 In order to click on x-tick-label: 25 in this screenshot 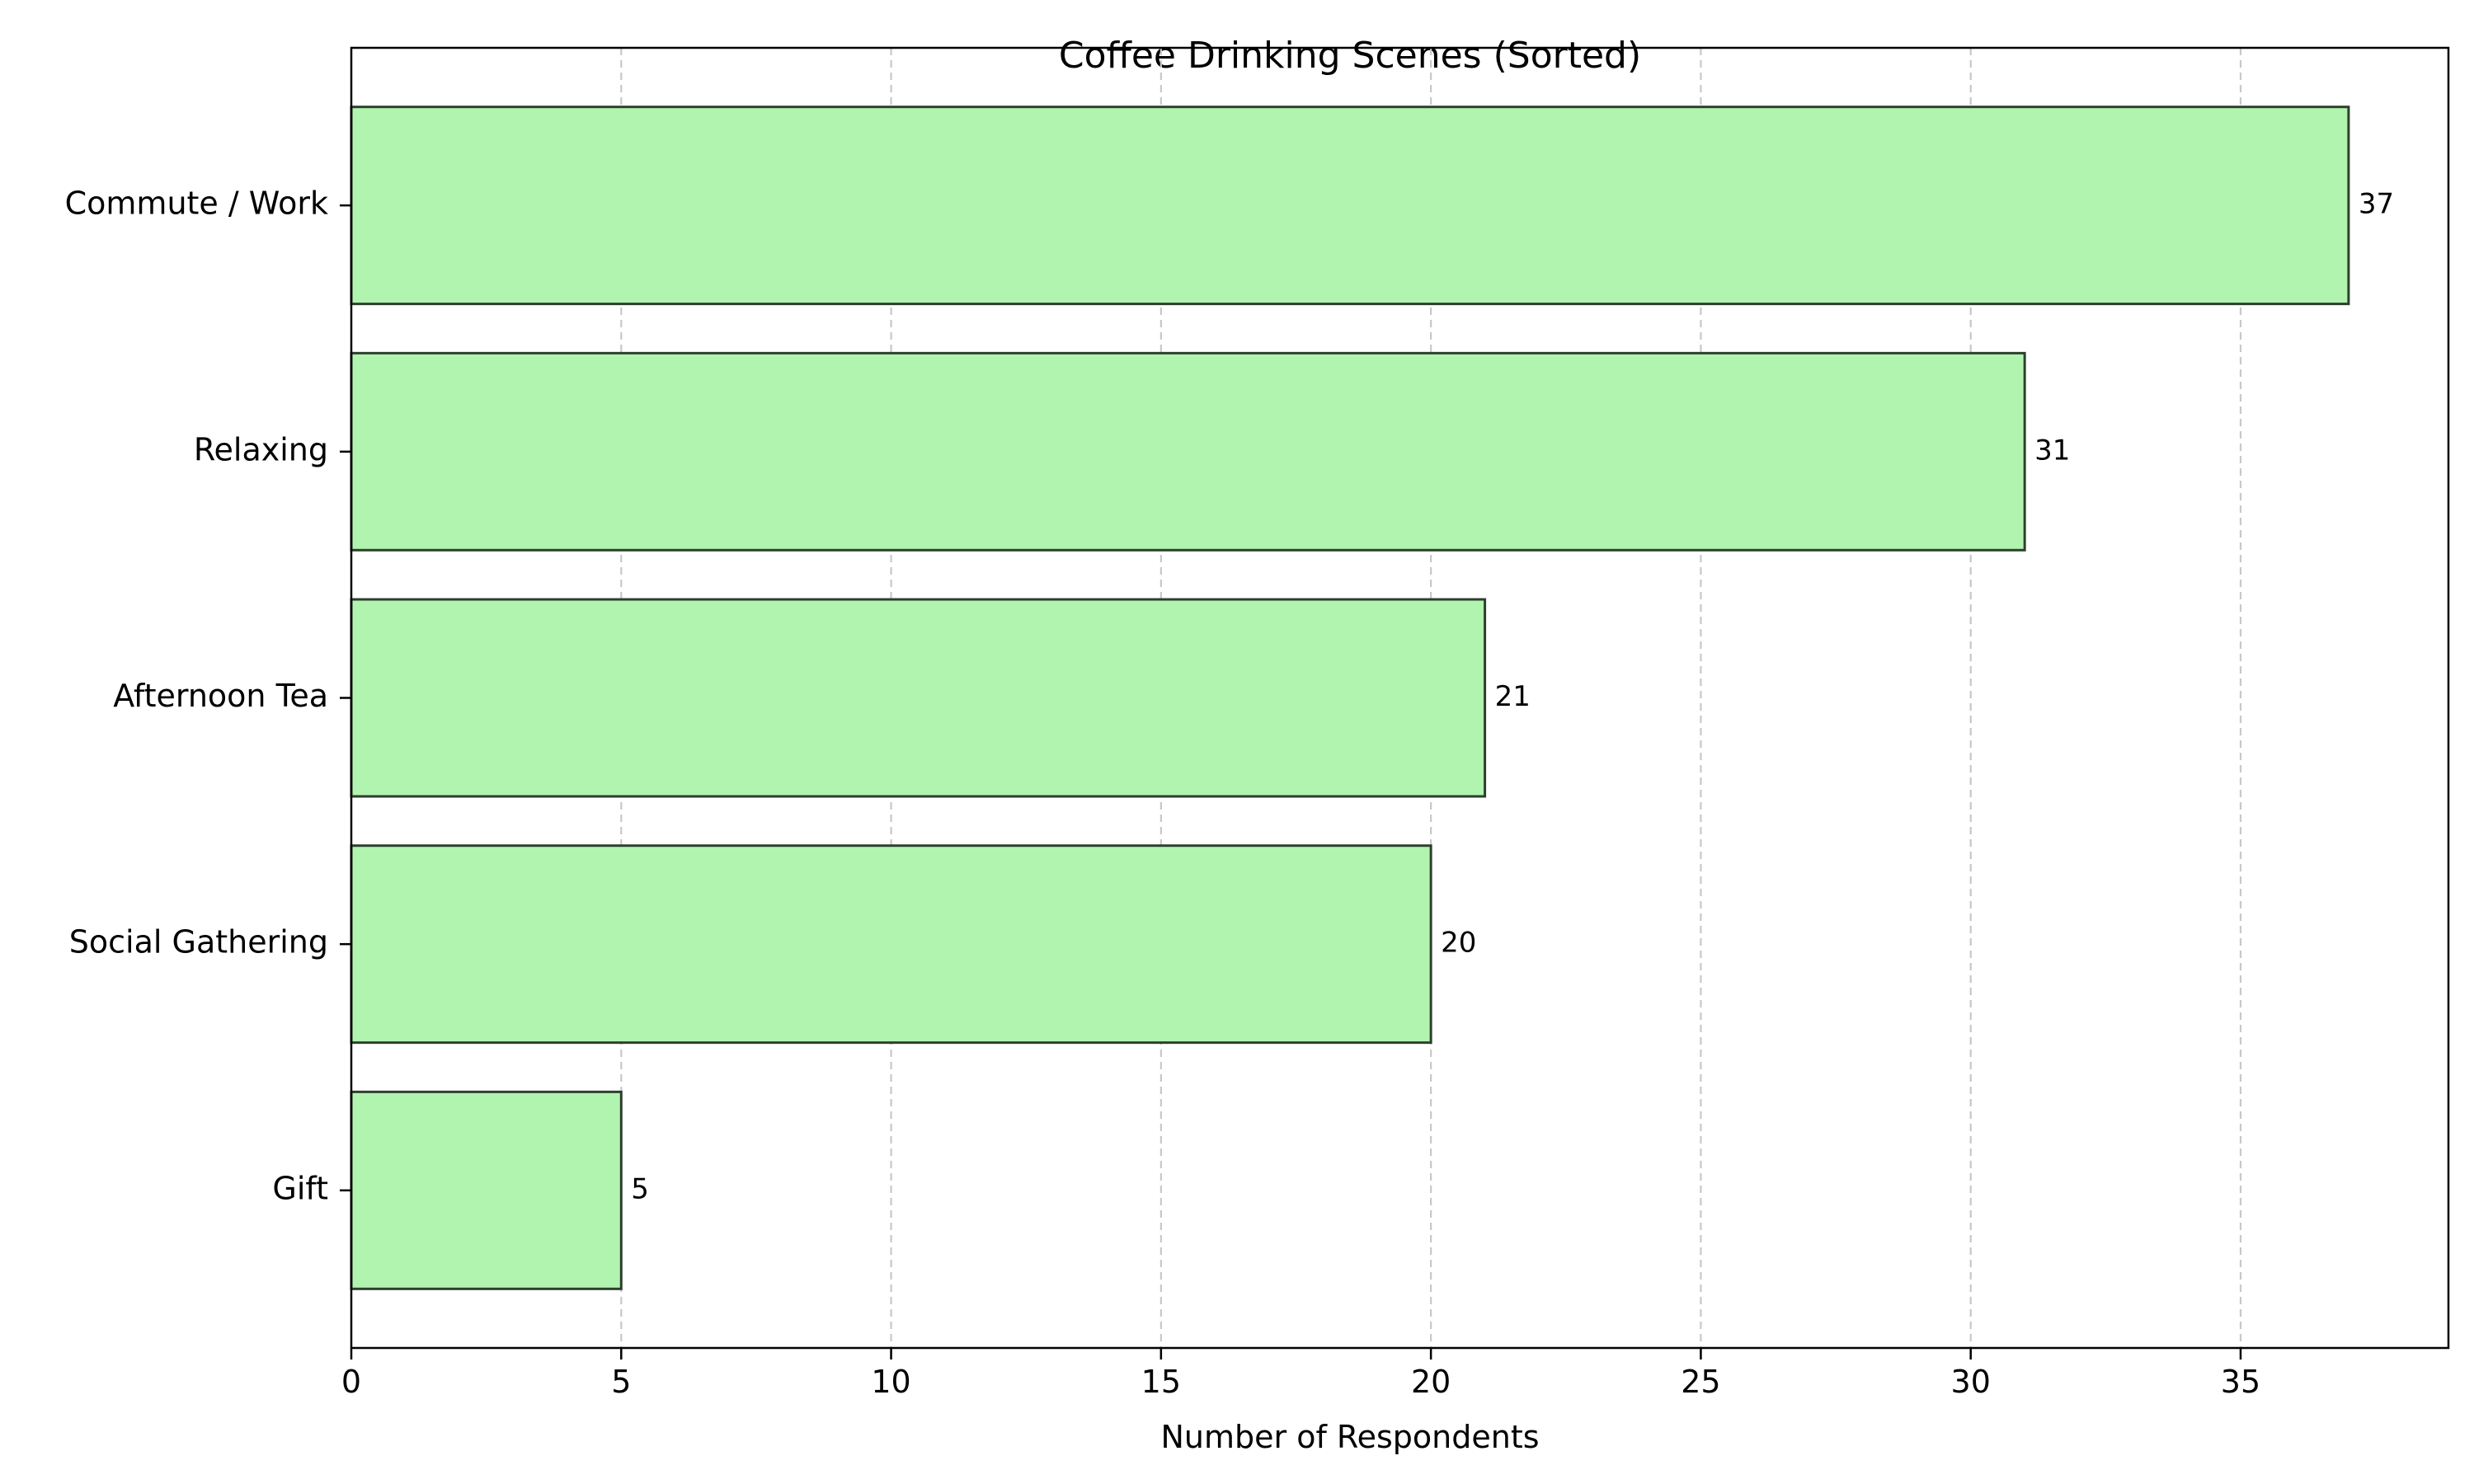, I will do `click(1700, 1382)`.